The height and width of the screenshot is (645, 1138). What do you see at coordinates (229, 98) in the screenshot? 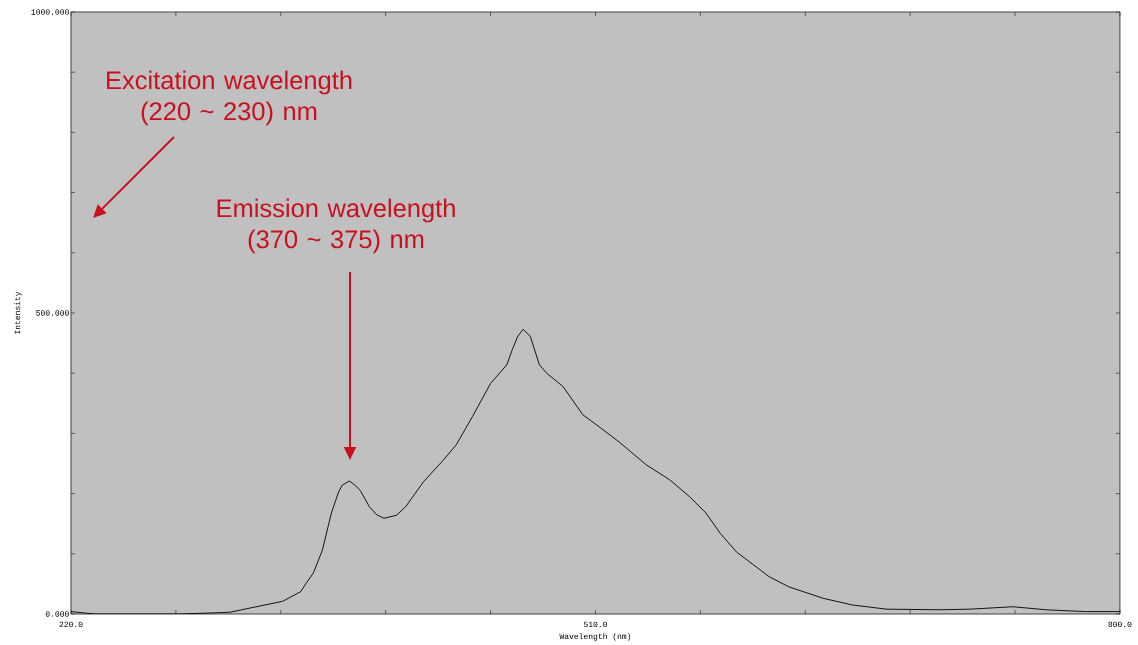
I see `annotation: Excitation wavelength (220 ~ 230) nm` at bounding box center [229, 98].